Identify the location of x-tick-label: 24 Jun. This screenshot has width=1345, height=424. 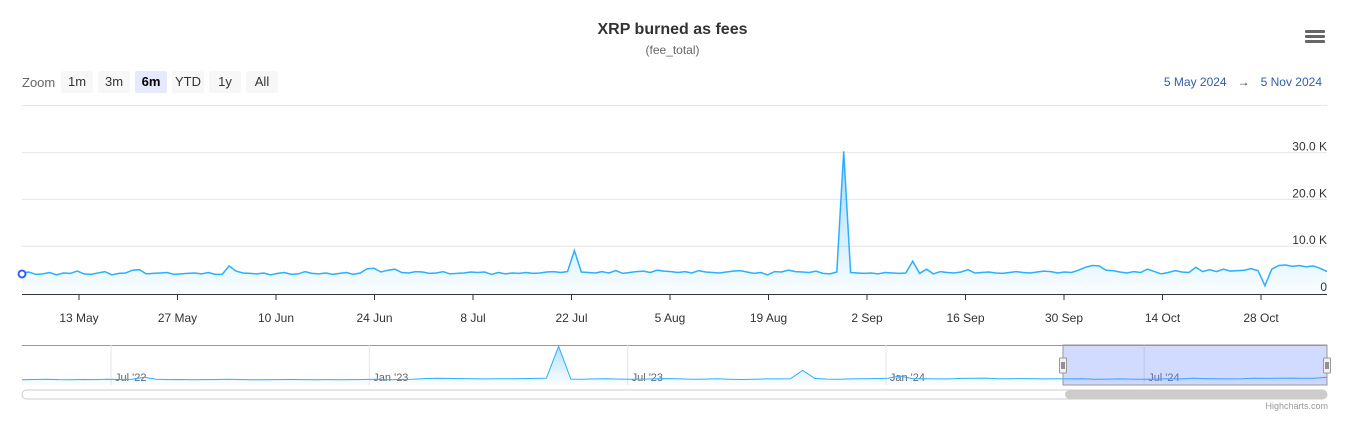
(374, 318).